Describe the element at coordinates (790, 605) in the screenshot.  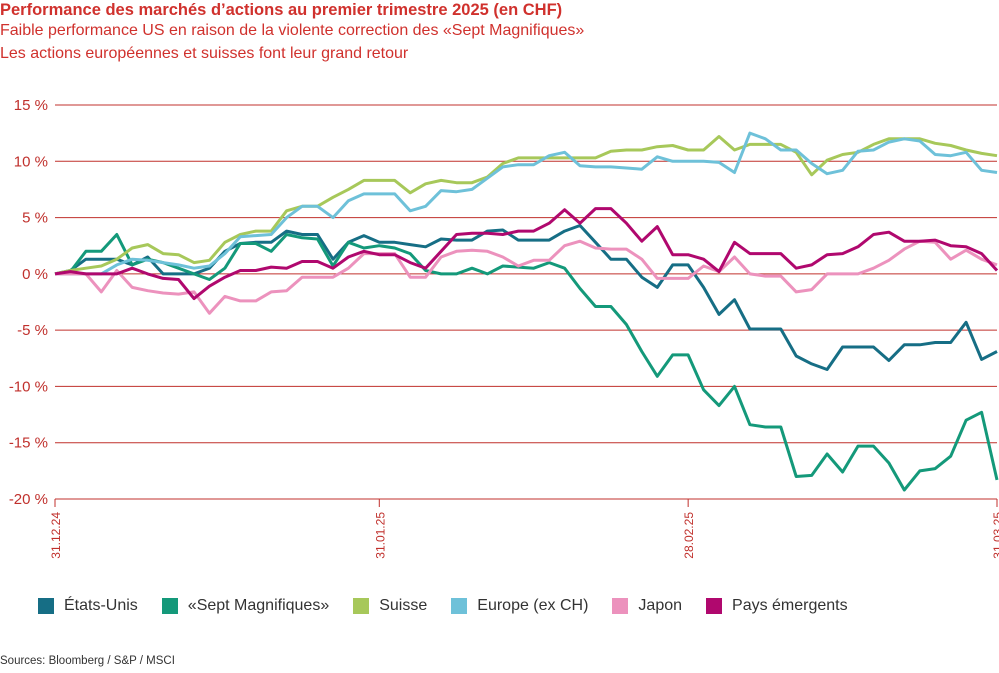
I see `legend-label: Pays émergents` at that location.